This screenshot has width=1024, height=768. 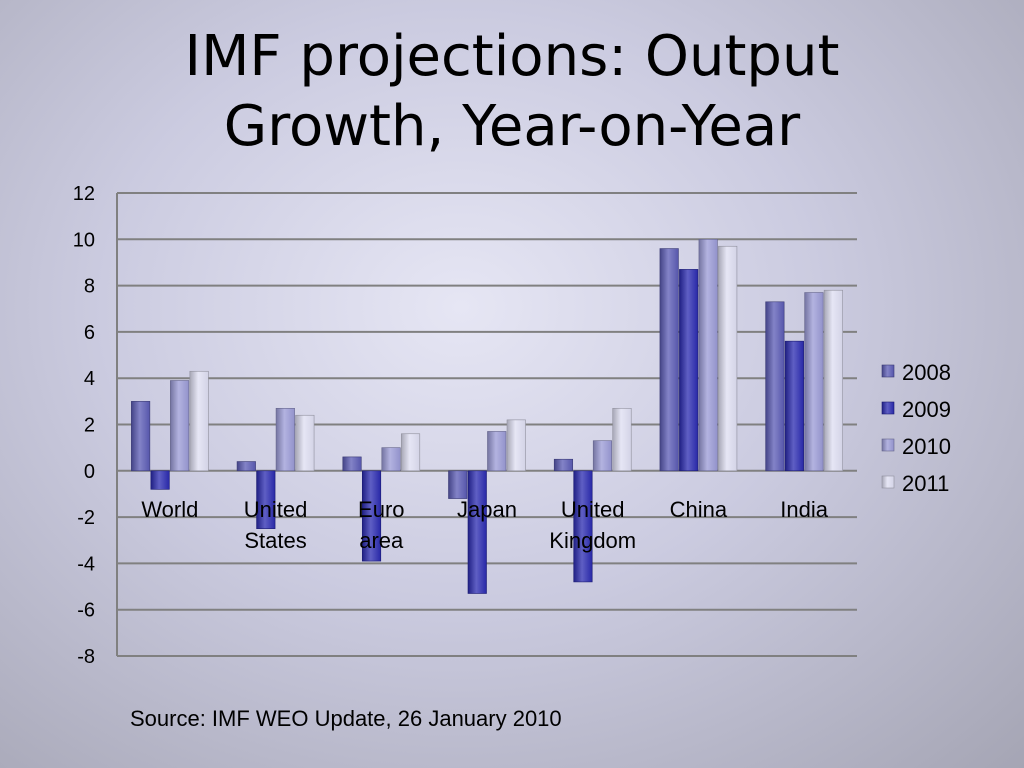 I want to click on y-tick-label: -4, so click(x=86, y=564).